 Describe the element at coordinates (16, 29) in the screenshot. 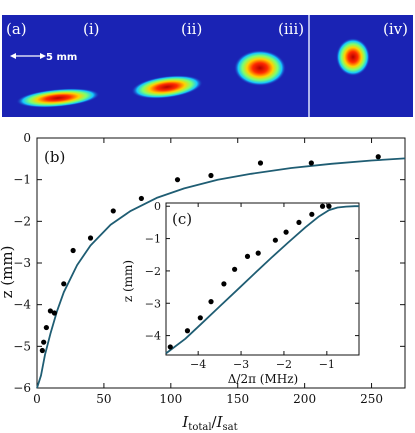

I see `panel-a-label: (a)` at that location.